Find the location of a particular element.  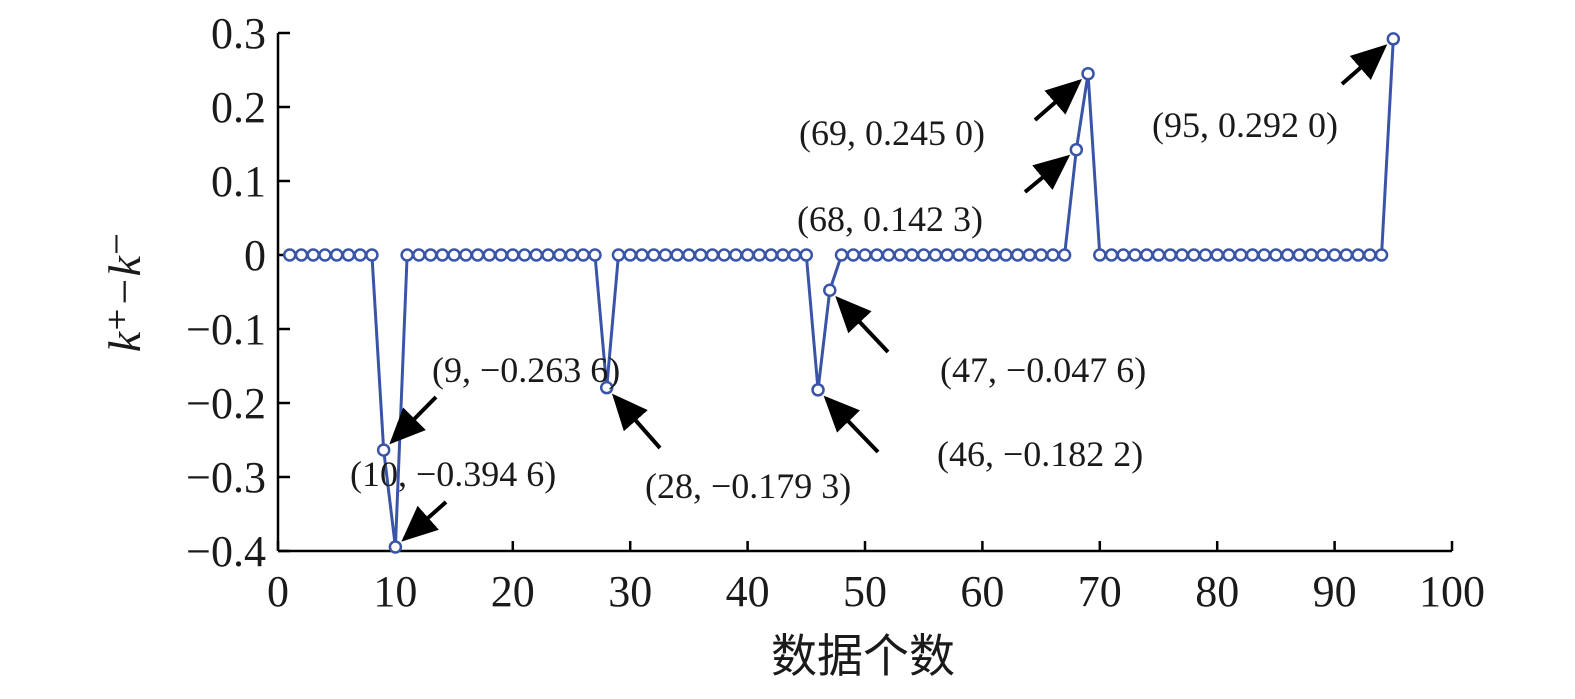

y-tick-label: −0.2 is located at coordinates (226, 403).